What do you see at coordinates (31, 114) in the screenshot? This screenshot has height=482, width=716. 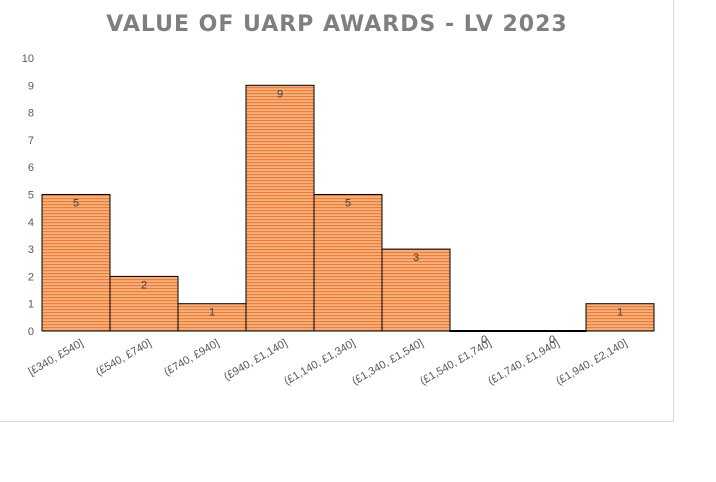 I see `y-tick-label: 8` at bounding box center [31, 114].